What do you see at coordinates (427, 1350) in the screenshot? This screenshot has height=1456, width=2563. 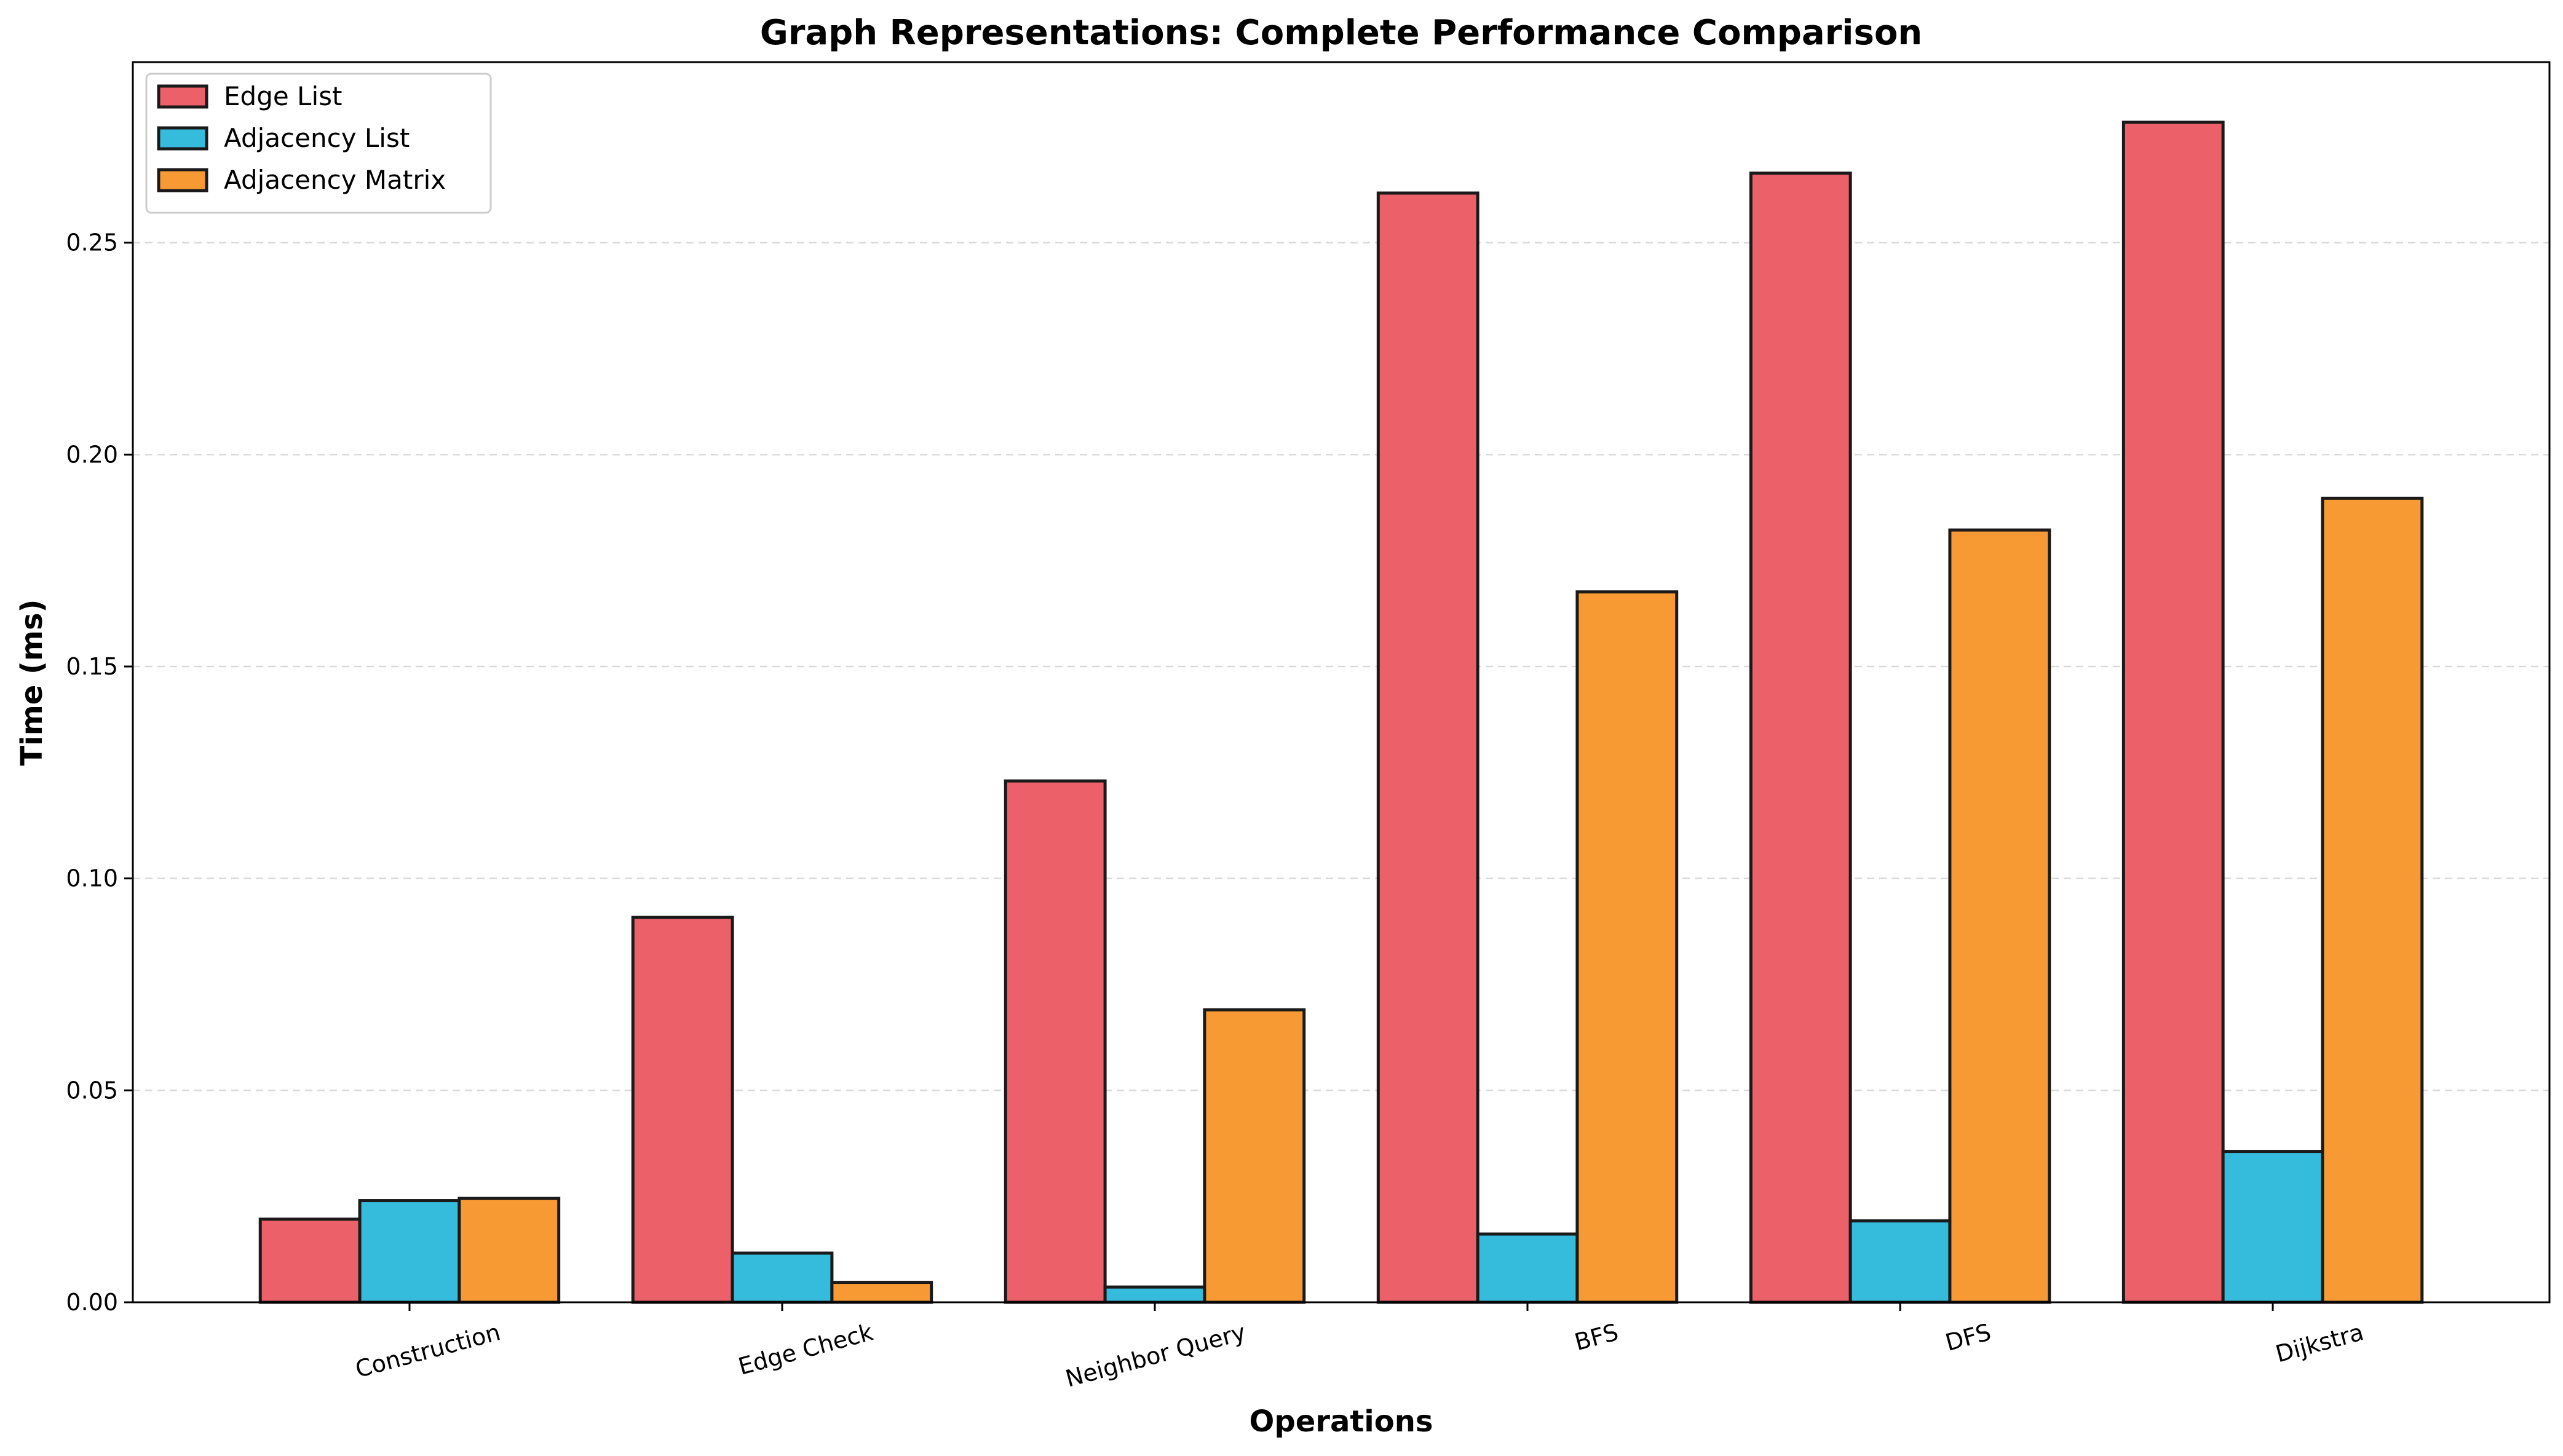 I see `x-tick-label: Construction` at bounding box center [427, 1350].